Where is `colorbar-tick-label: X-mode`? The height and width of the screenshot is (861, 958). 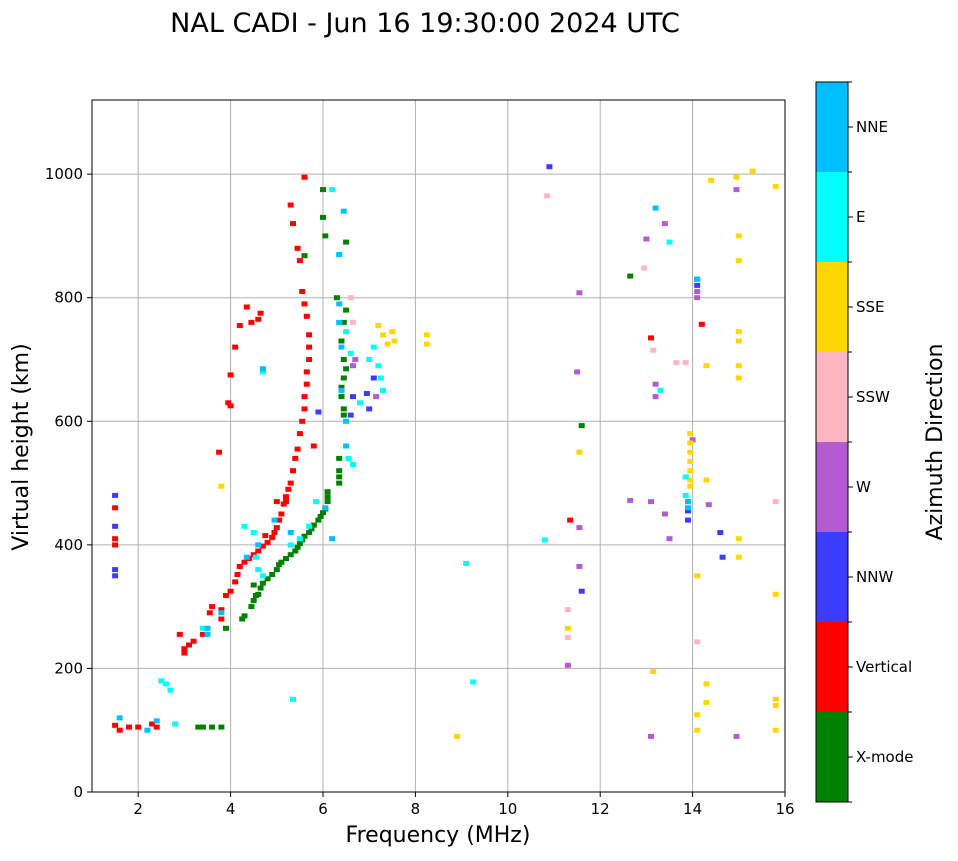 colorbar-tick-label: X-mode is located at coordinates (884, 757).